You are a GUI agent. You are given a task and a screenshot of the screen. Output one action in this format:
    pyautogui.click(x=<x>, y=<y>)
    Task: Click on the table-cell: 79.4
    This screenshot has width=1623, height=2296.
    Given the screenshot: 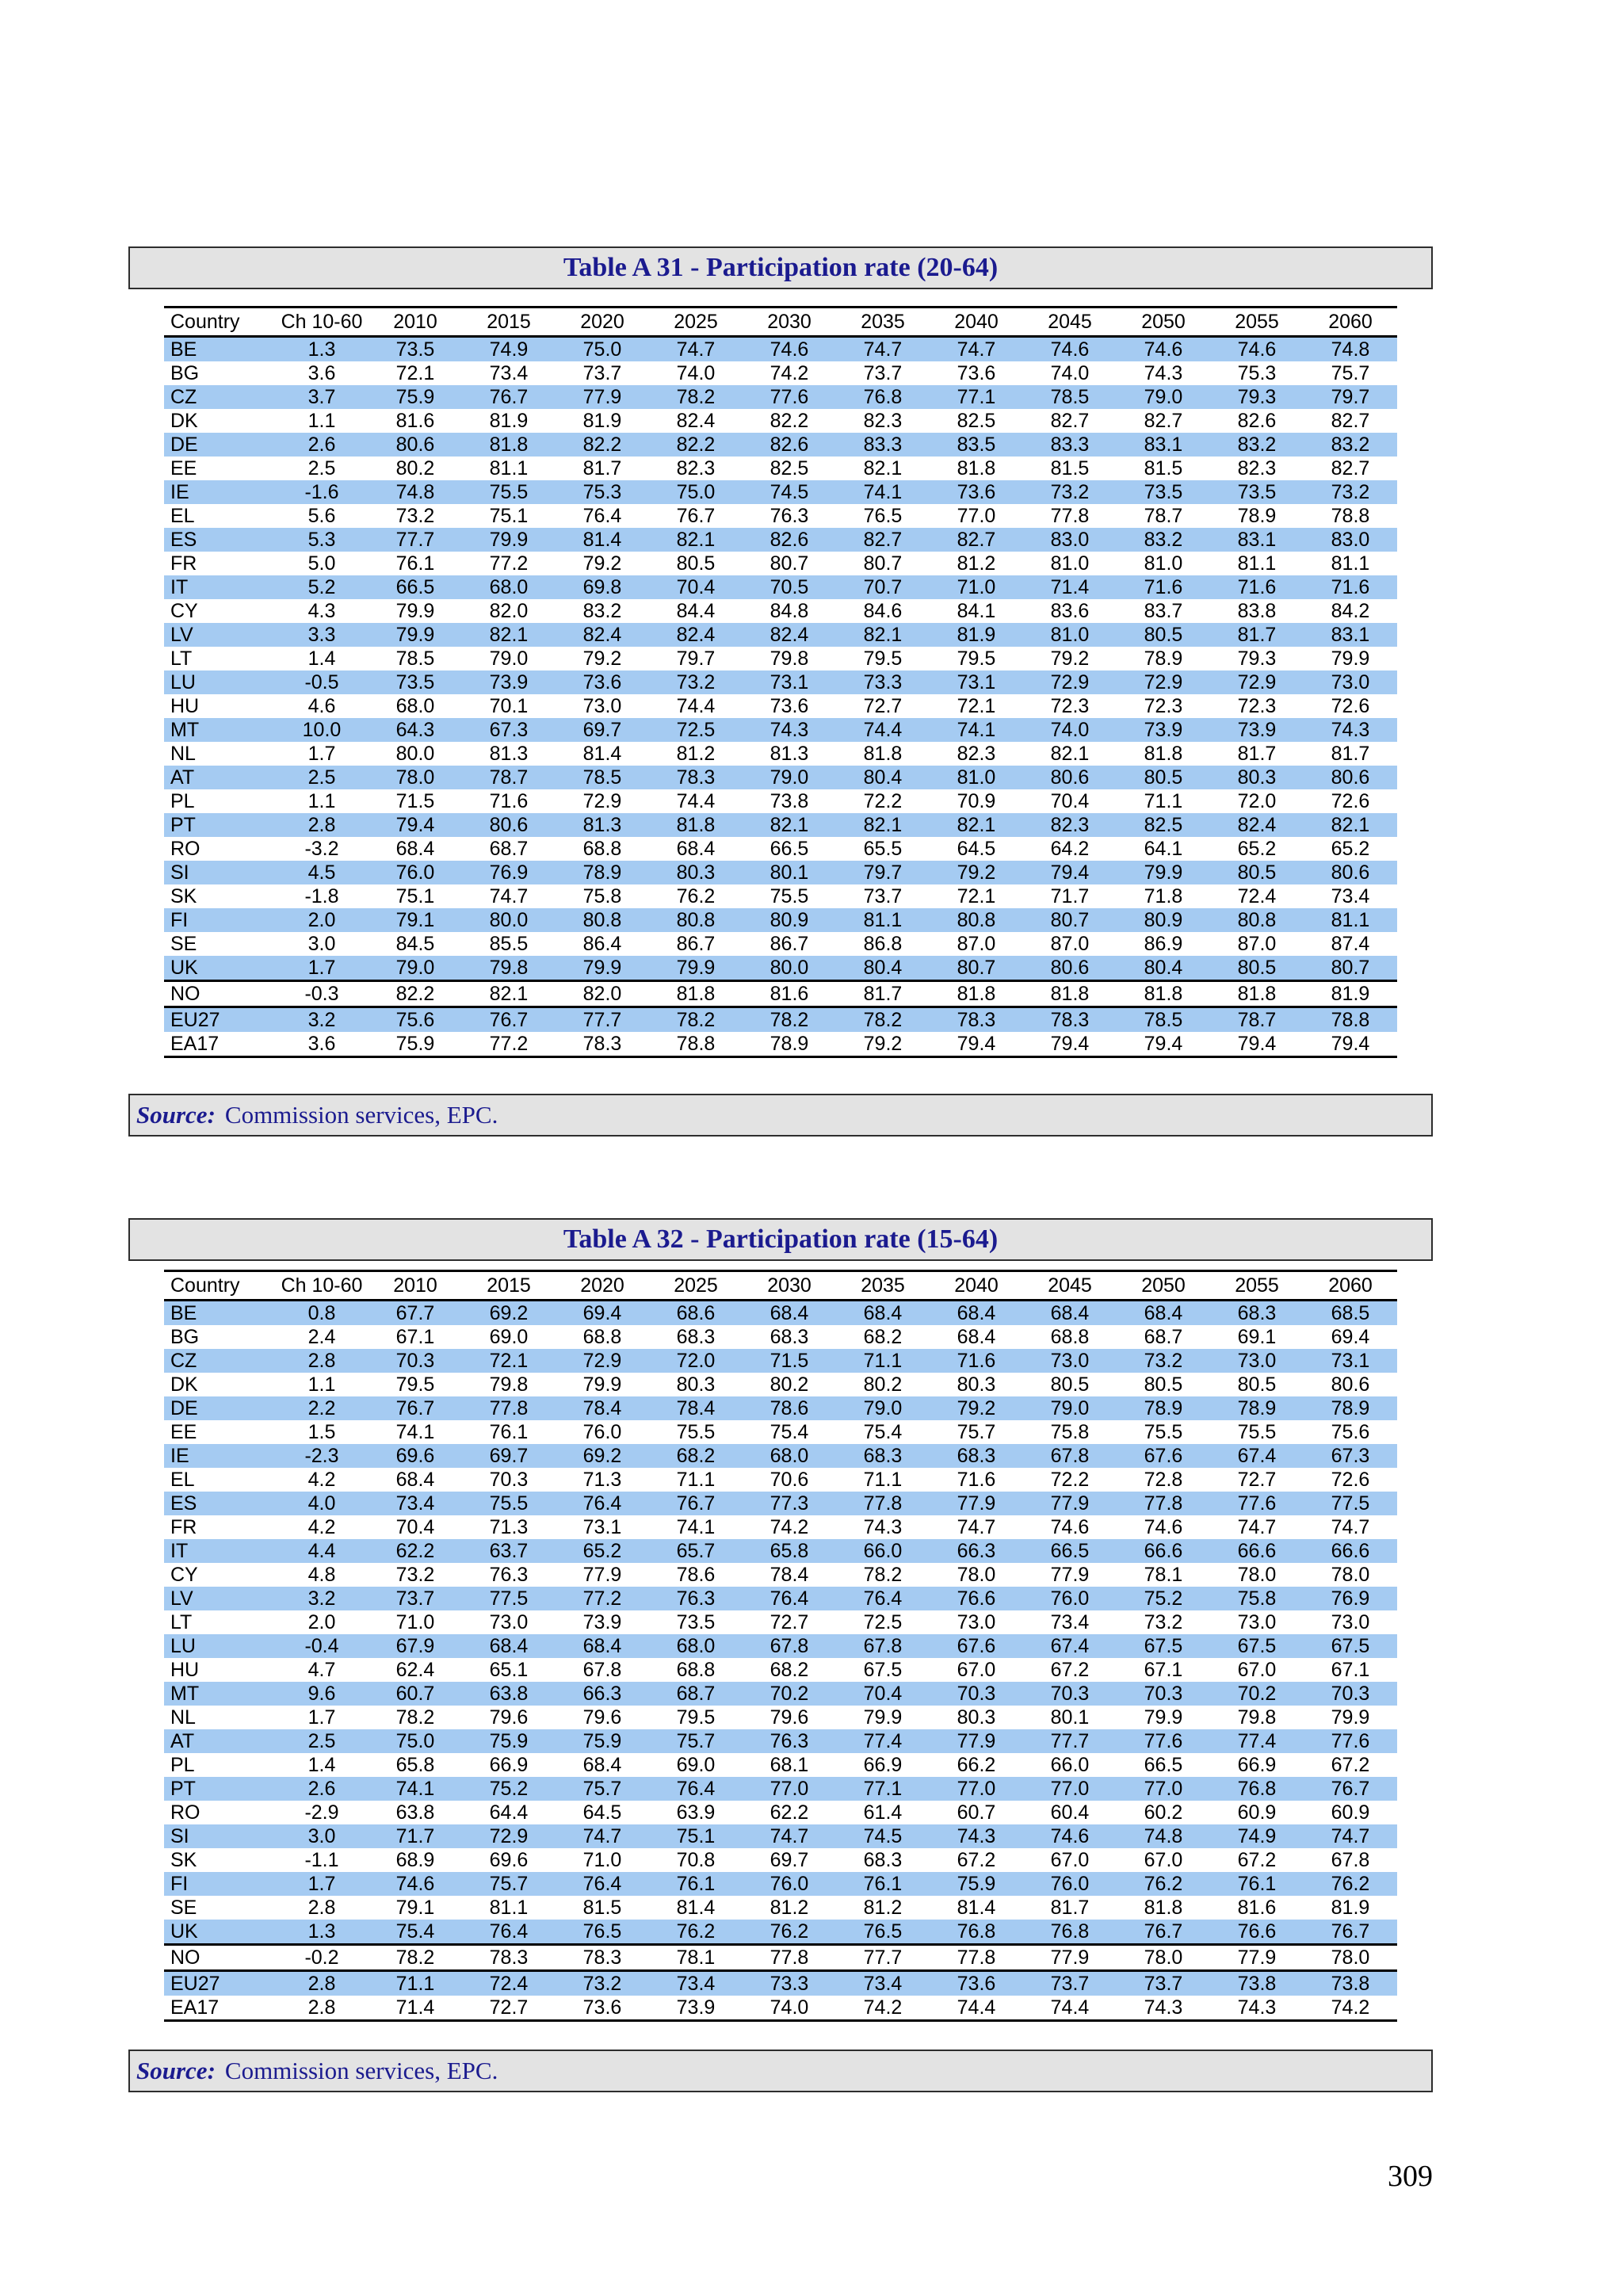 What is the action you would take?
    pyautogui.click(x=1070, y=872)
    